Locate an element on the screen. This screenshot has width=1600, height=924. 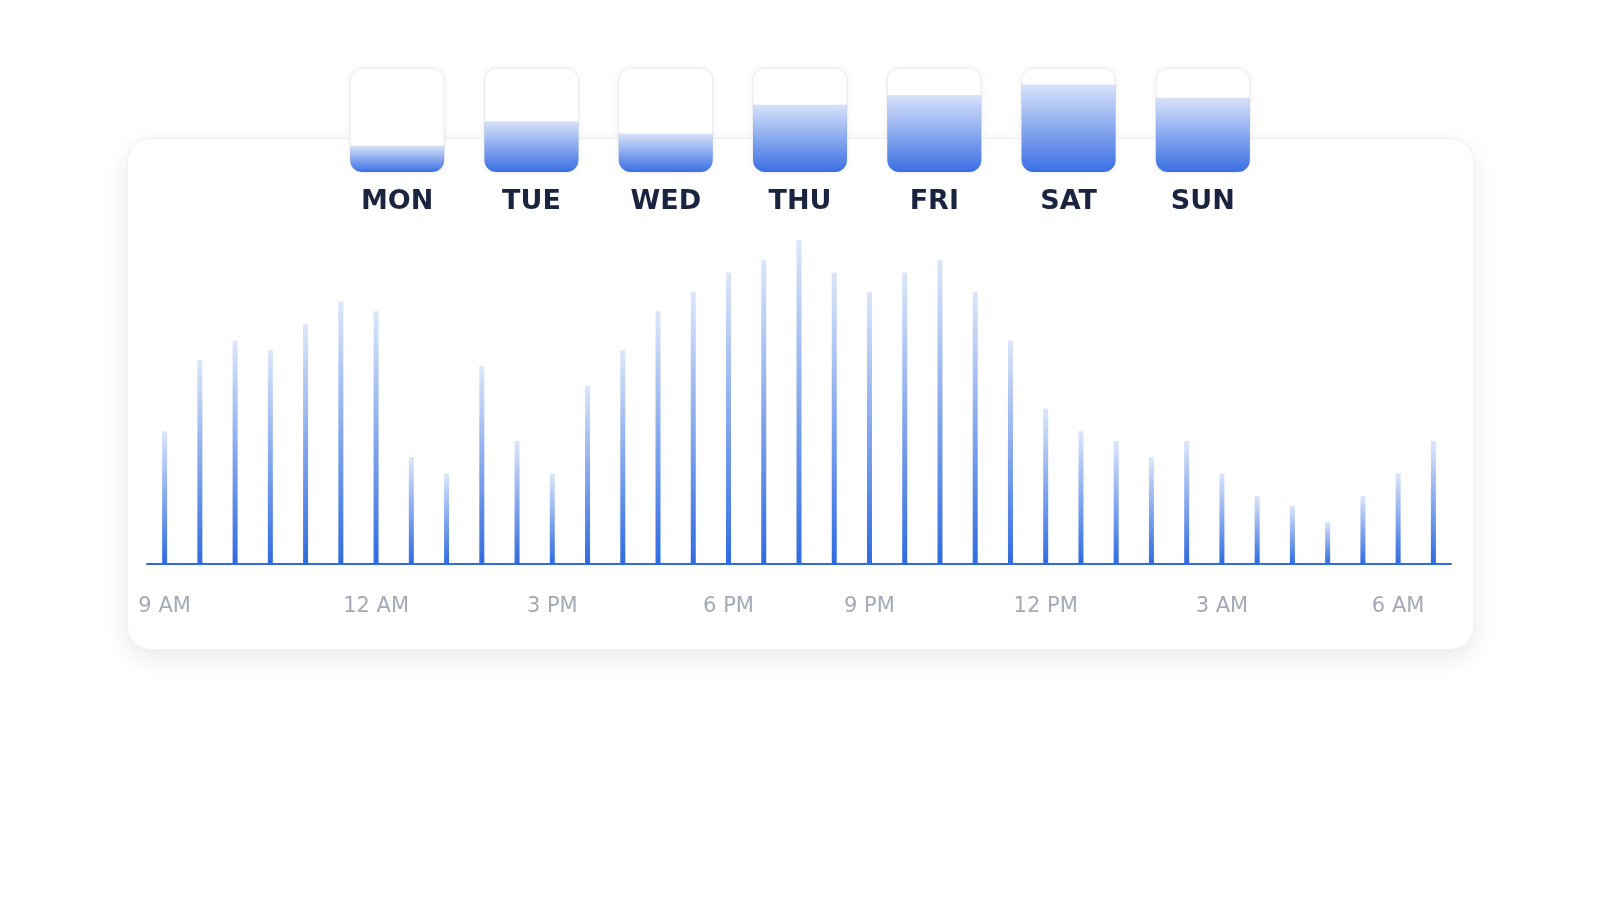
x-tick-label: 9 PM is located at coordinates (869, 604).